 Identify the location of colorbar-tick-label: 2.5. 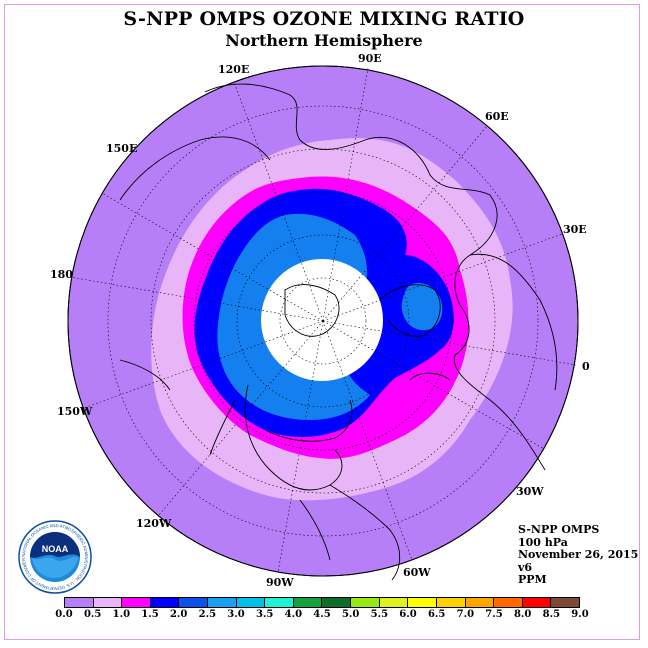
(207, 614).